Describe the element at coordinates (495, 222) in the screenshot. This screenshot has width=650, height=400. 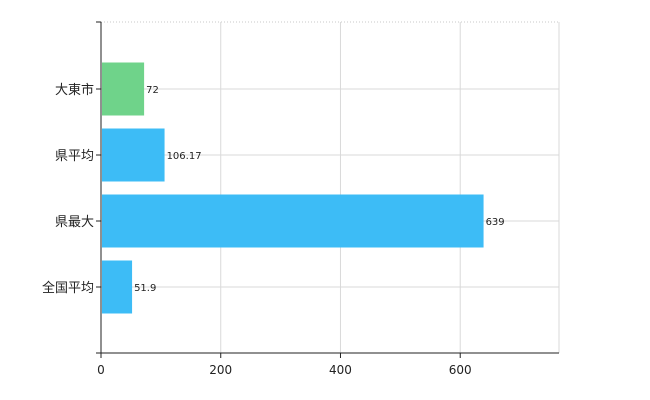
I see `data-label: 639` at that location.